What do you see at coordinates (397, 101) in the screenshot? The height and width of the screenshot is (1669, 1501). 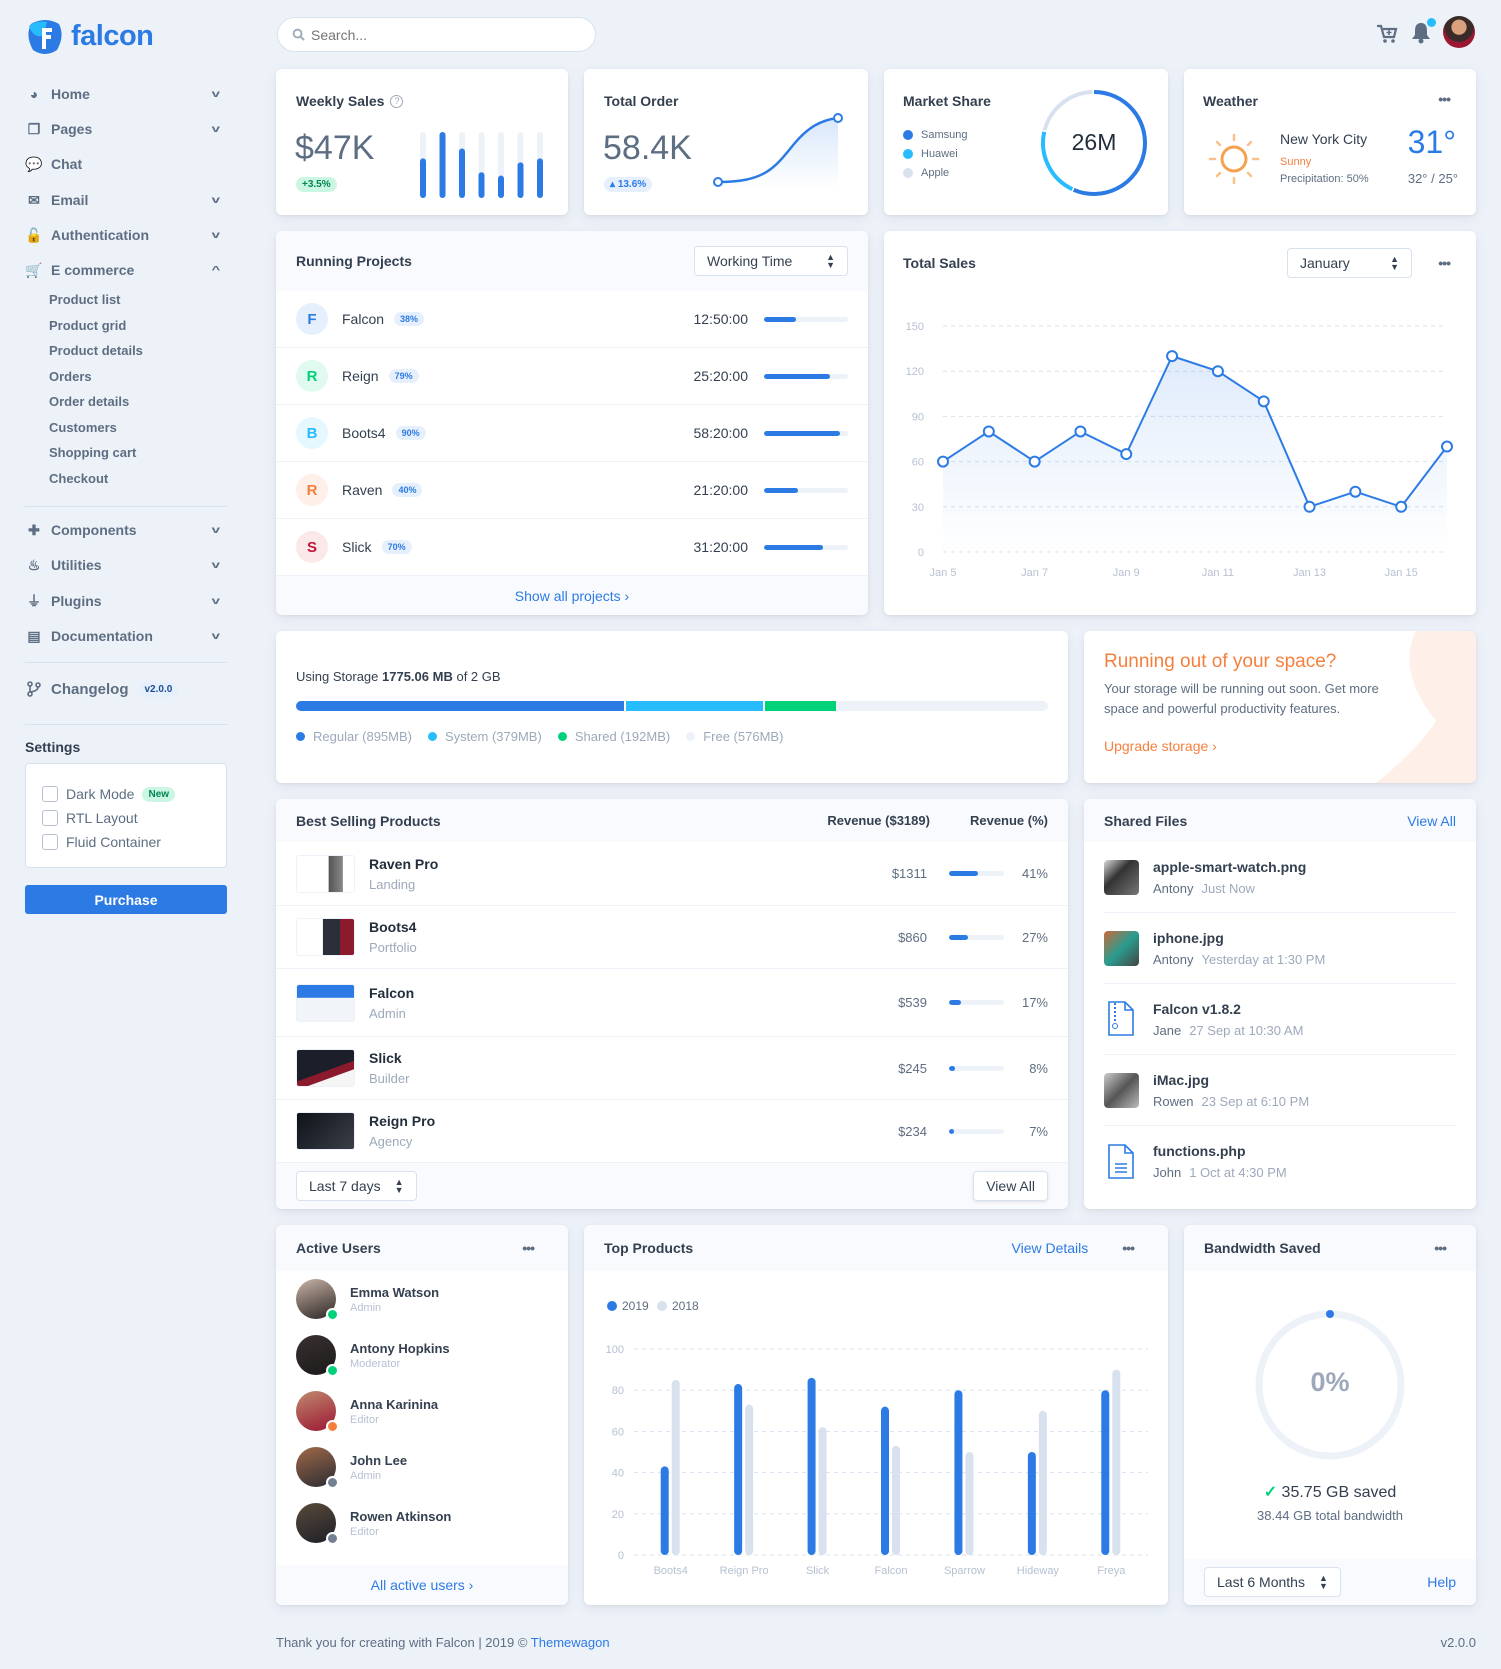 I see `question-circle-icon: ?` at bounding box center [397, 101].